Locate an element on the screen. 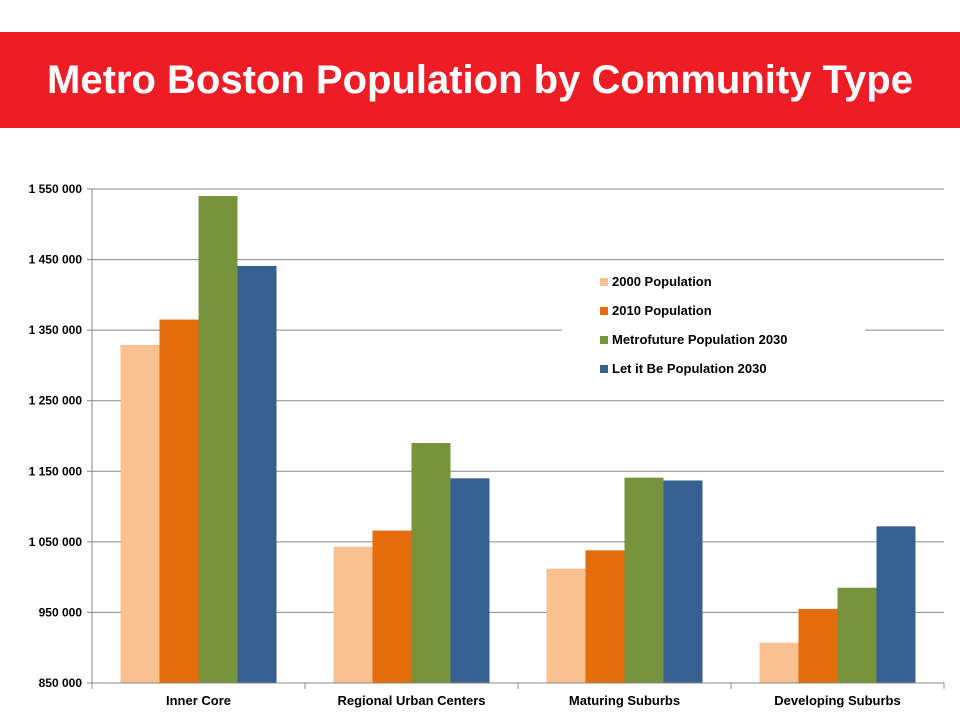  y-tick-label: 1 350 000 is located at coordinates (56, 330).